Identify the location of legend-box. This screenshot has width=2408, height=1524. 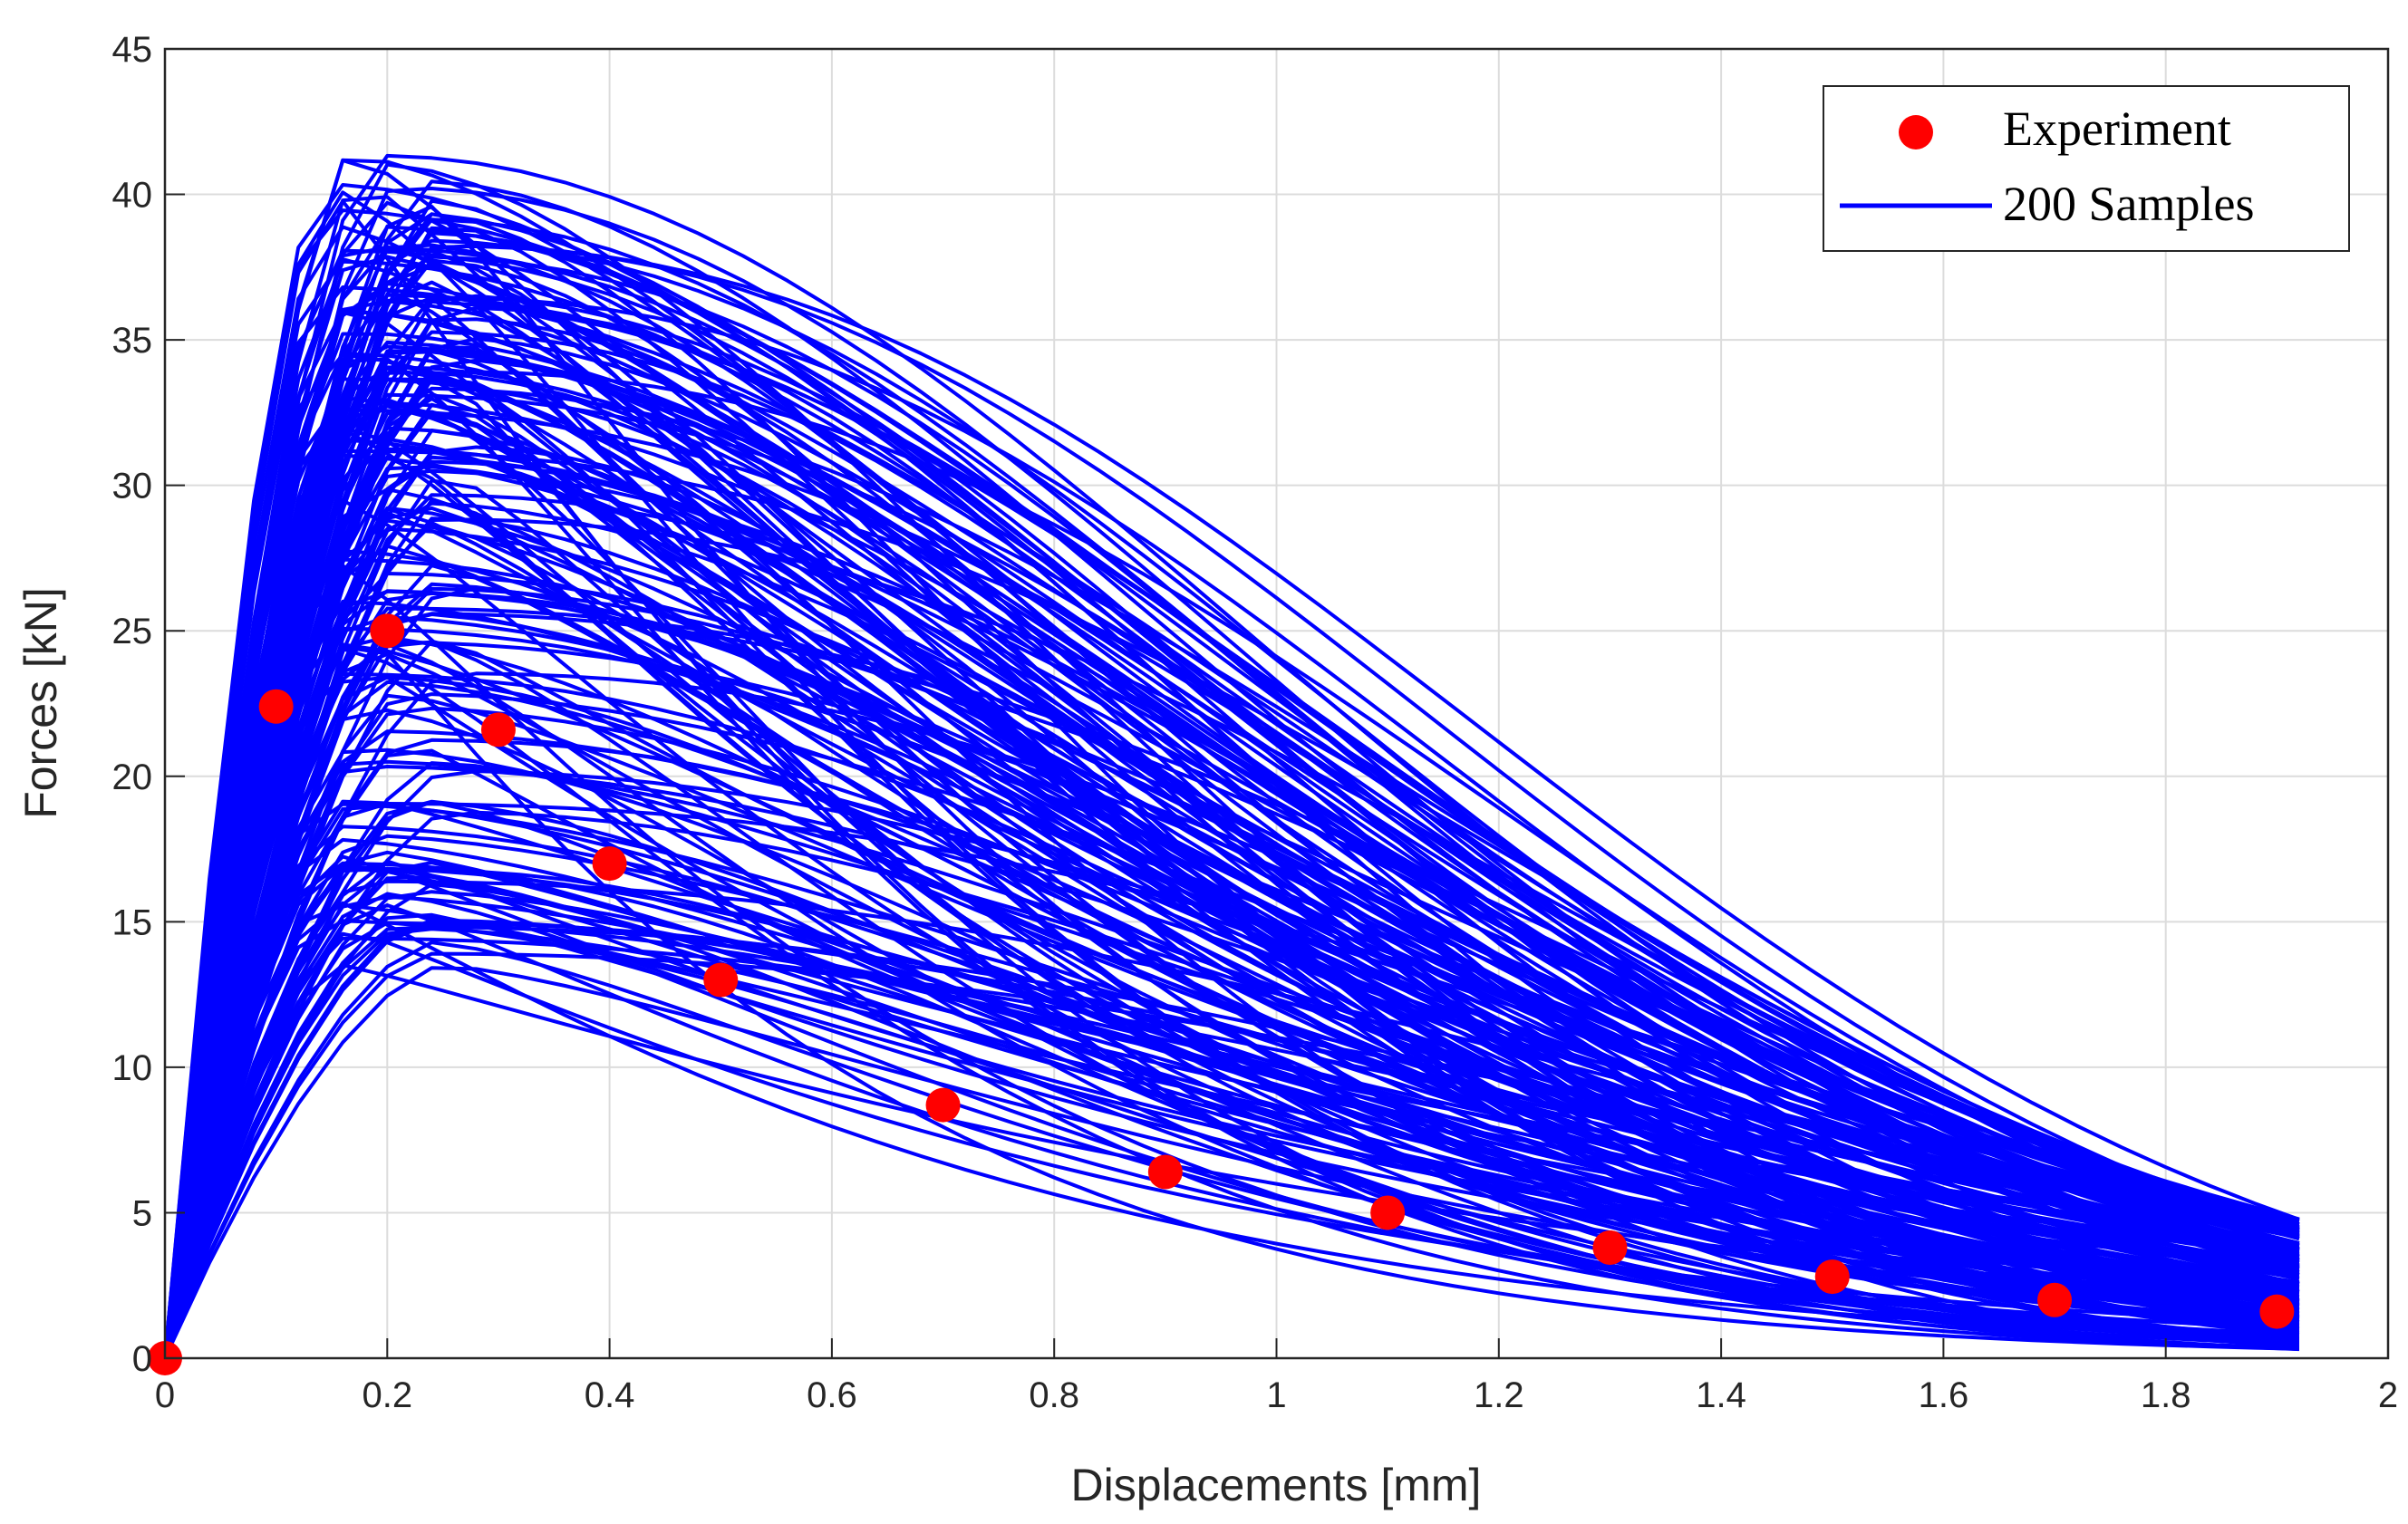
(2086, 168).